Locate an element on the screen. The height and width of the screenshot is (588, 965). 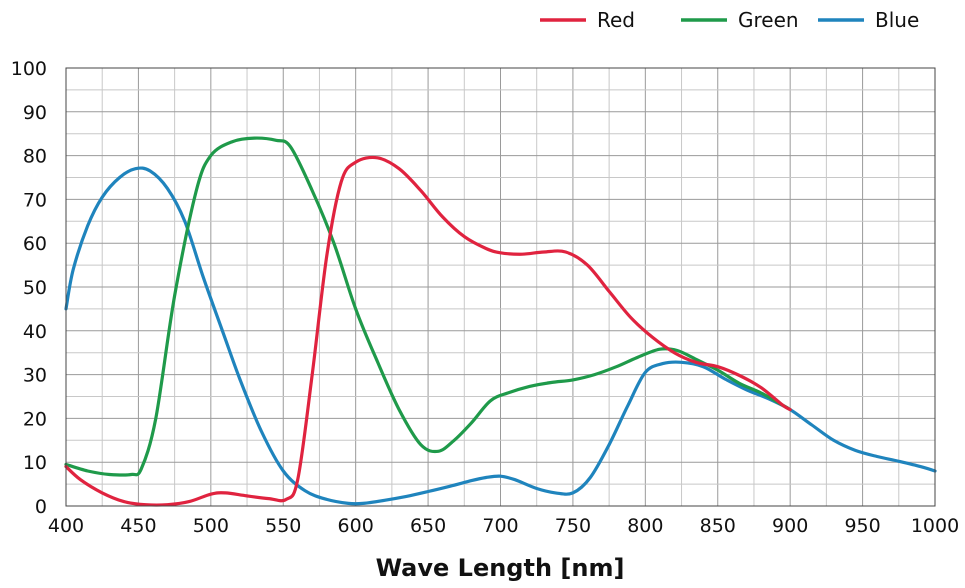
legend-label-green: Green is located at coordinates (768, 20).